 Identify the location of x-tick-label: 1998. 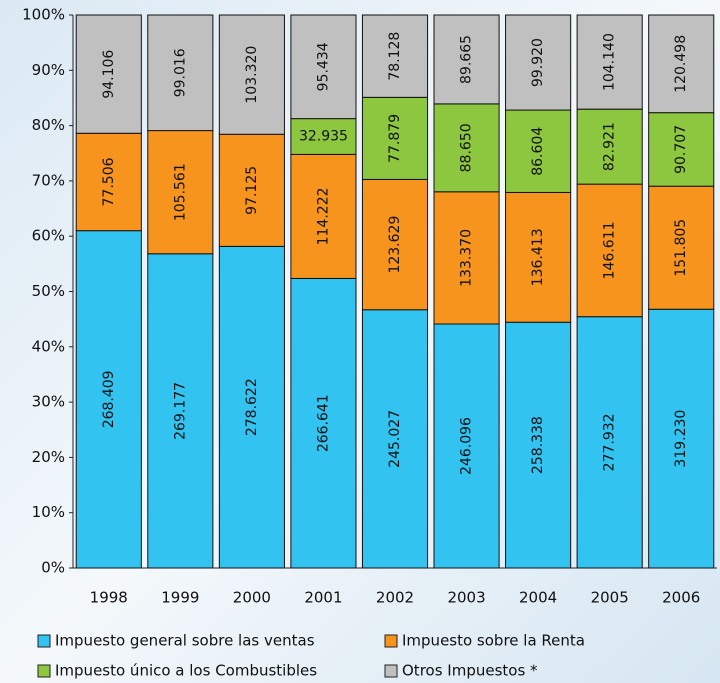
(109, 598).